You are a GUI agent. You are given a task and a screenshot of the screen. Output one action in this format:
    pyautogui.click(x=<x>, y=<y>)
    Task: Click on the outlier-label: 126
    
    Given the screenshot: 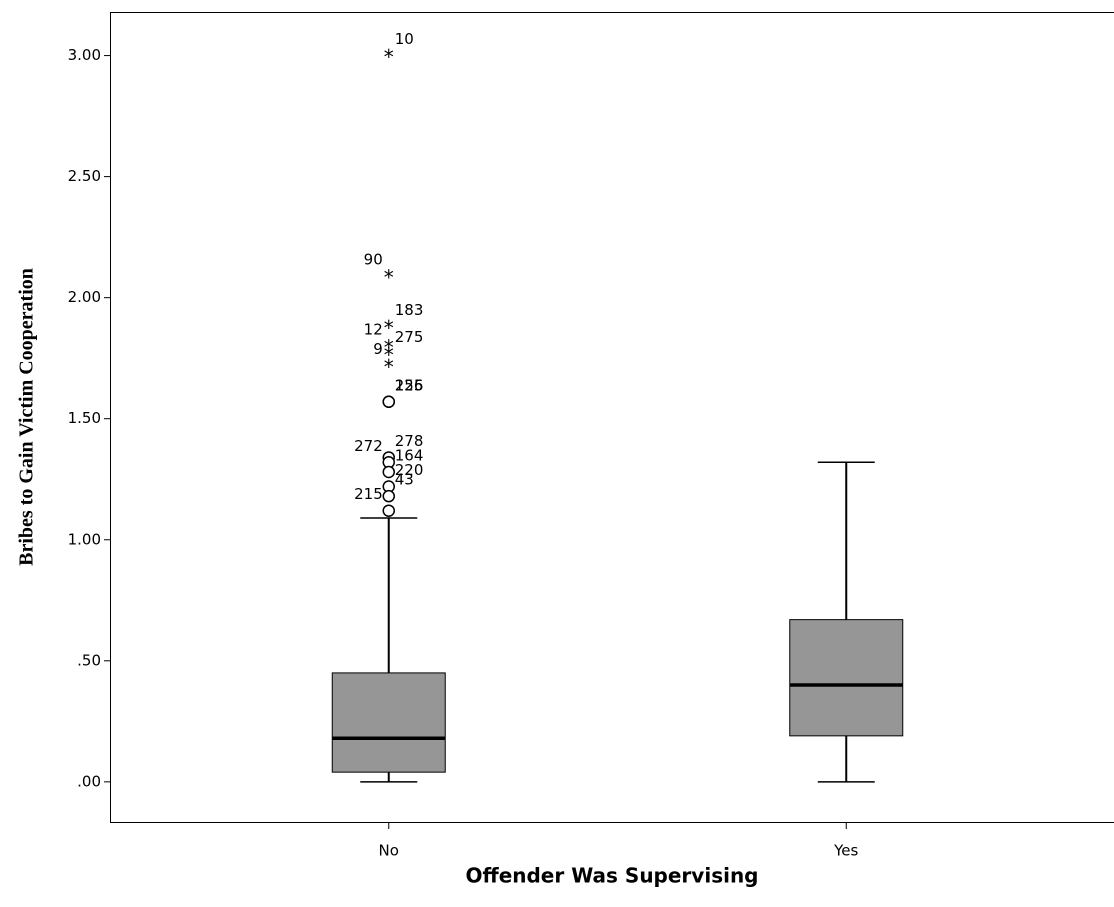 What is the action you would take?
    pyautogui.click(x=409, y=385)
    